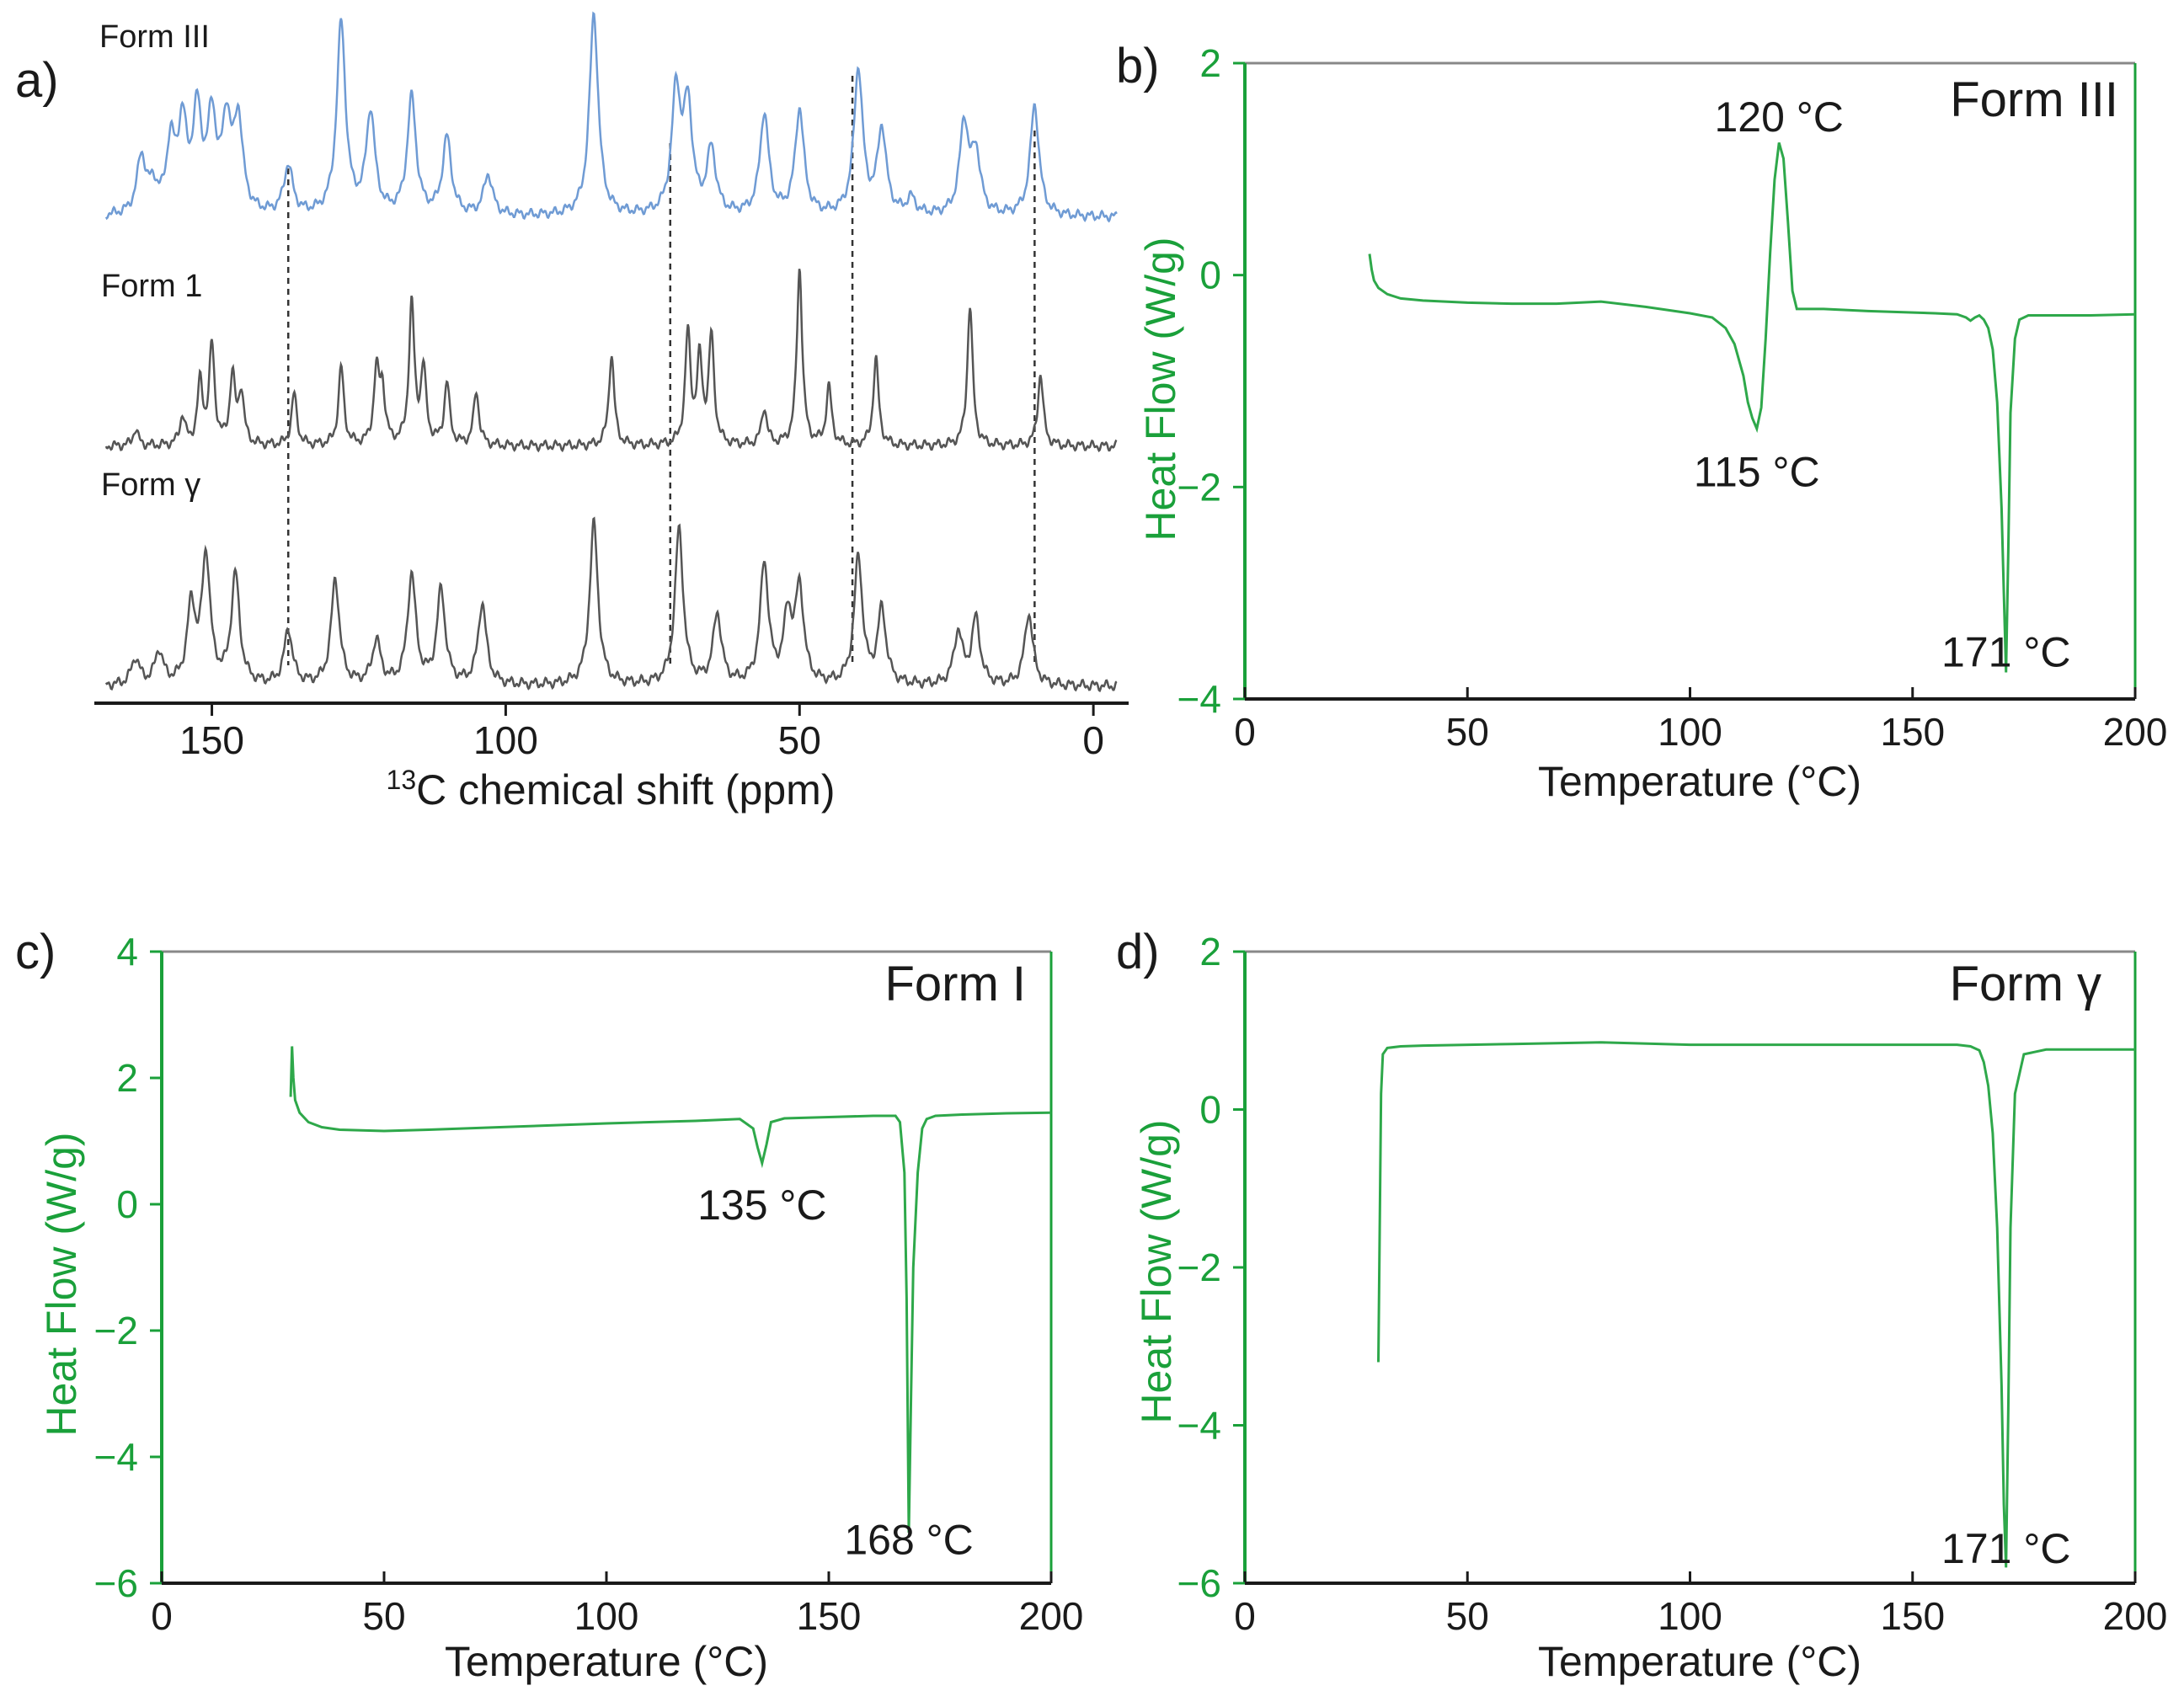 The image size is (2184, 1707). What do you see at coordinates (1160, 389) in the screenshot?
I see `dsc-b-y-title: Heat Flow (W/g)` at bounding box center [1160, 389].